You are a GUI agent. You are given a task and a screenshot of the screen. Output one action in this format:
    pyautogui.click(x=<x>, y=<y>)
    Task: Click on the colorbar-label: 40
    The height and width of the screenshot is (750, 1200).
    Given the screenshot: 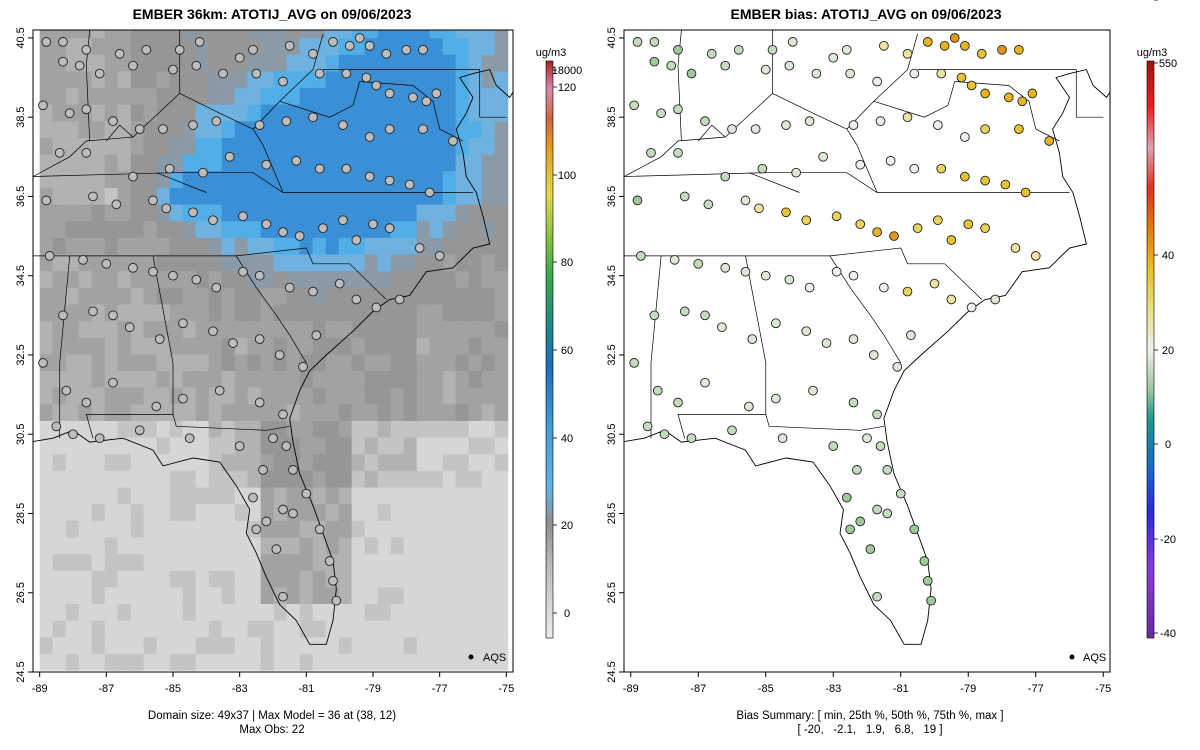 What is the action you would take?
    pyautogui.click(x=1168, y=256)
    